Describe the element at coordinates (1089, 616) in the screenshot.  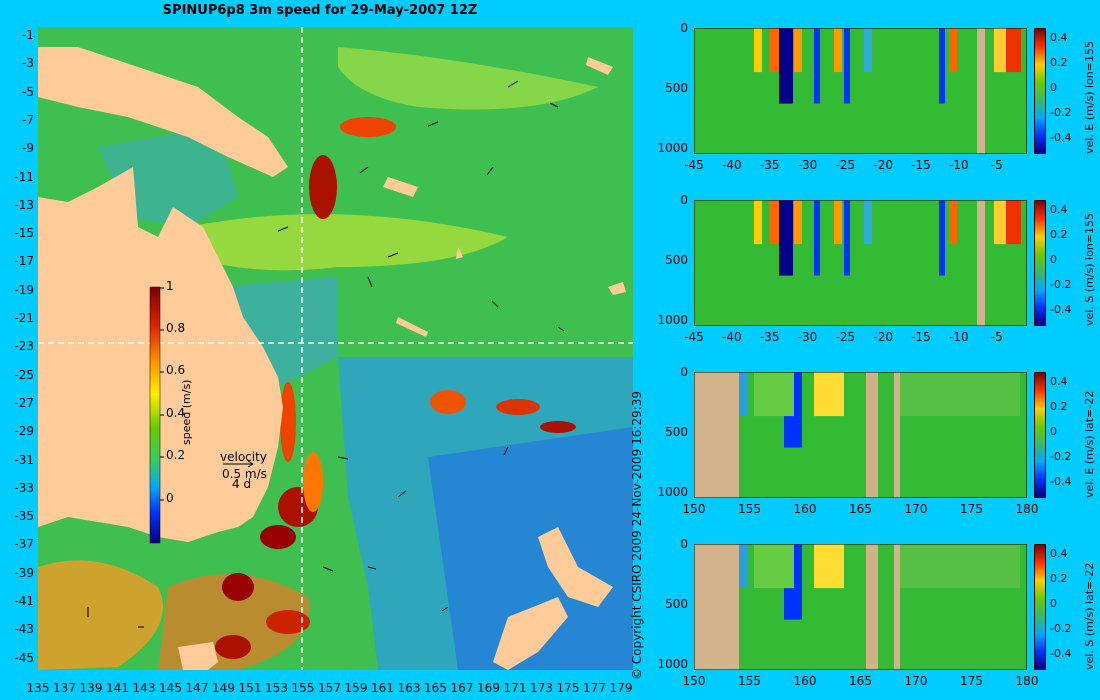
I see `section-colorbar-label: vel. S (m/s) lat=-22` at that location.